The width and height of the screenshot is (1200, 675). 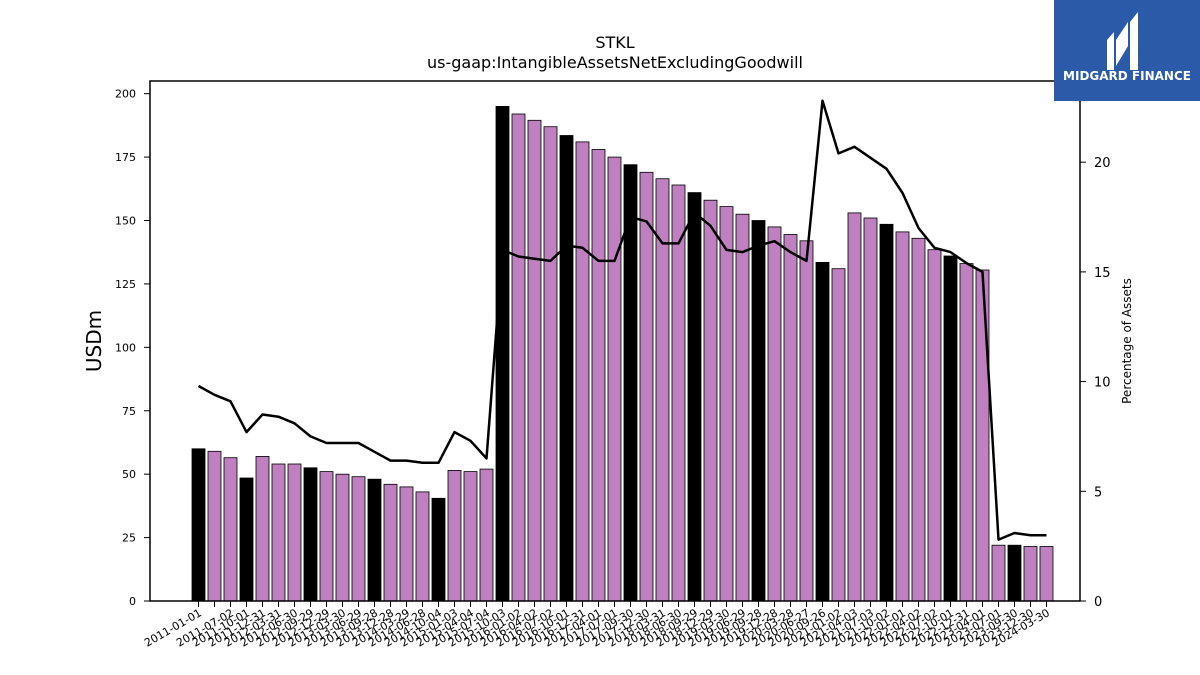 What do you see at coordinates (1102, 273) in the screenshot?
I see `y2-tick-label: 15` at bounding box center [1102, 273].